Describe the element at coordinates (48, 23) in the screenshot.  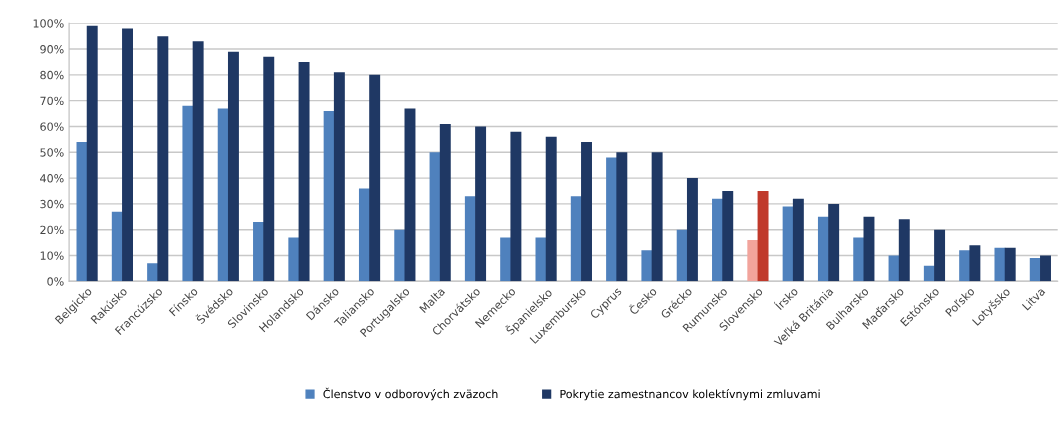
I see `y-tick-label: 100%` at that location.